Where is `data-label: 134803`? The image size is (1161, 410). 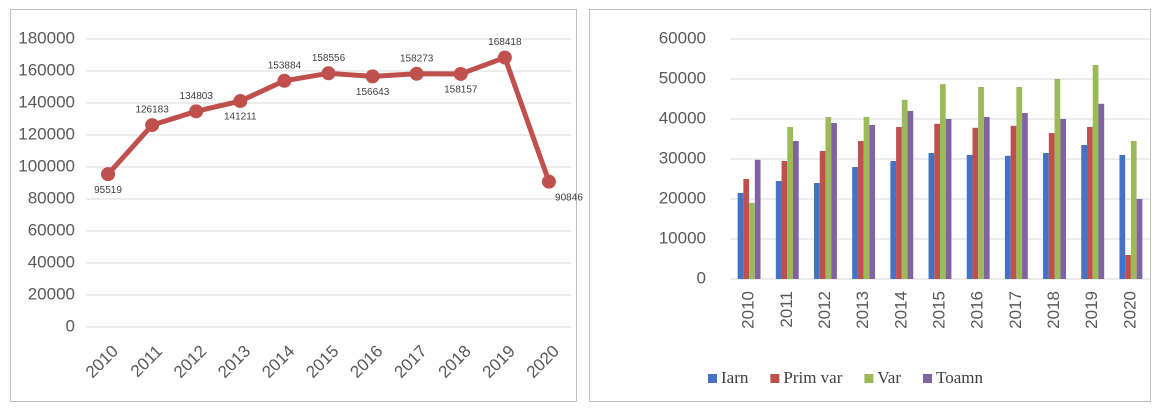
data-label: 134803 is located at coordinates (197, 96).